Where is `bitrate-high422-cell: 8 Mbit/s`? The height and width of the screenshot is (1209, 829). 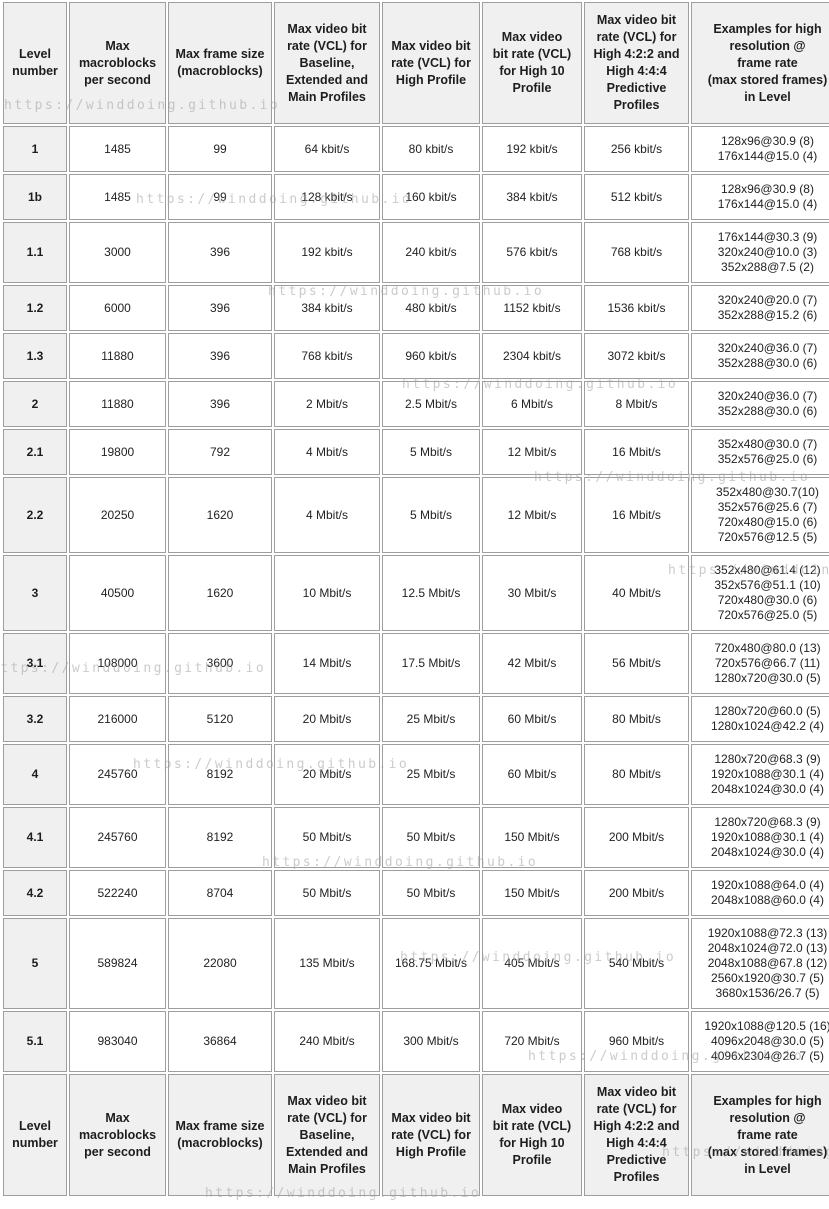
bitrate-high422-cell: 8 Mbit/s is located at coordinates (636, 404).